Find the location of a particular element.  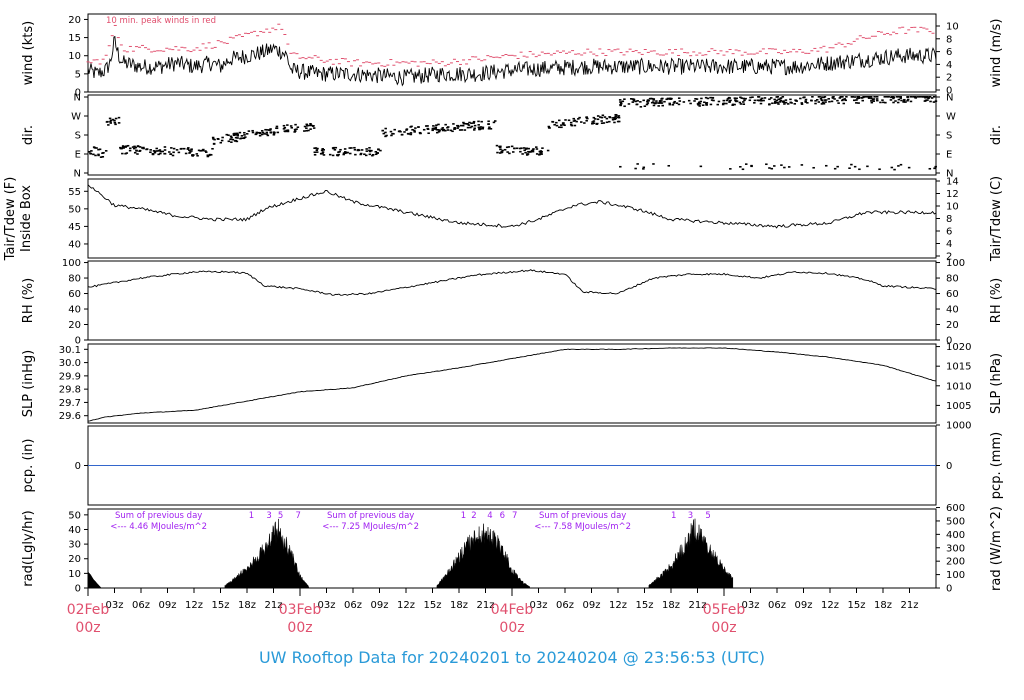

rad-left-tick-label: 40 is located at coordinates (74, 530).